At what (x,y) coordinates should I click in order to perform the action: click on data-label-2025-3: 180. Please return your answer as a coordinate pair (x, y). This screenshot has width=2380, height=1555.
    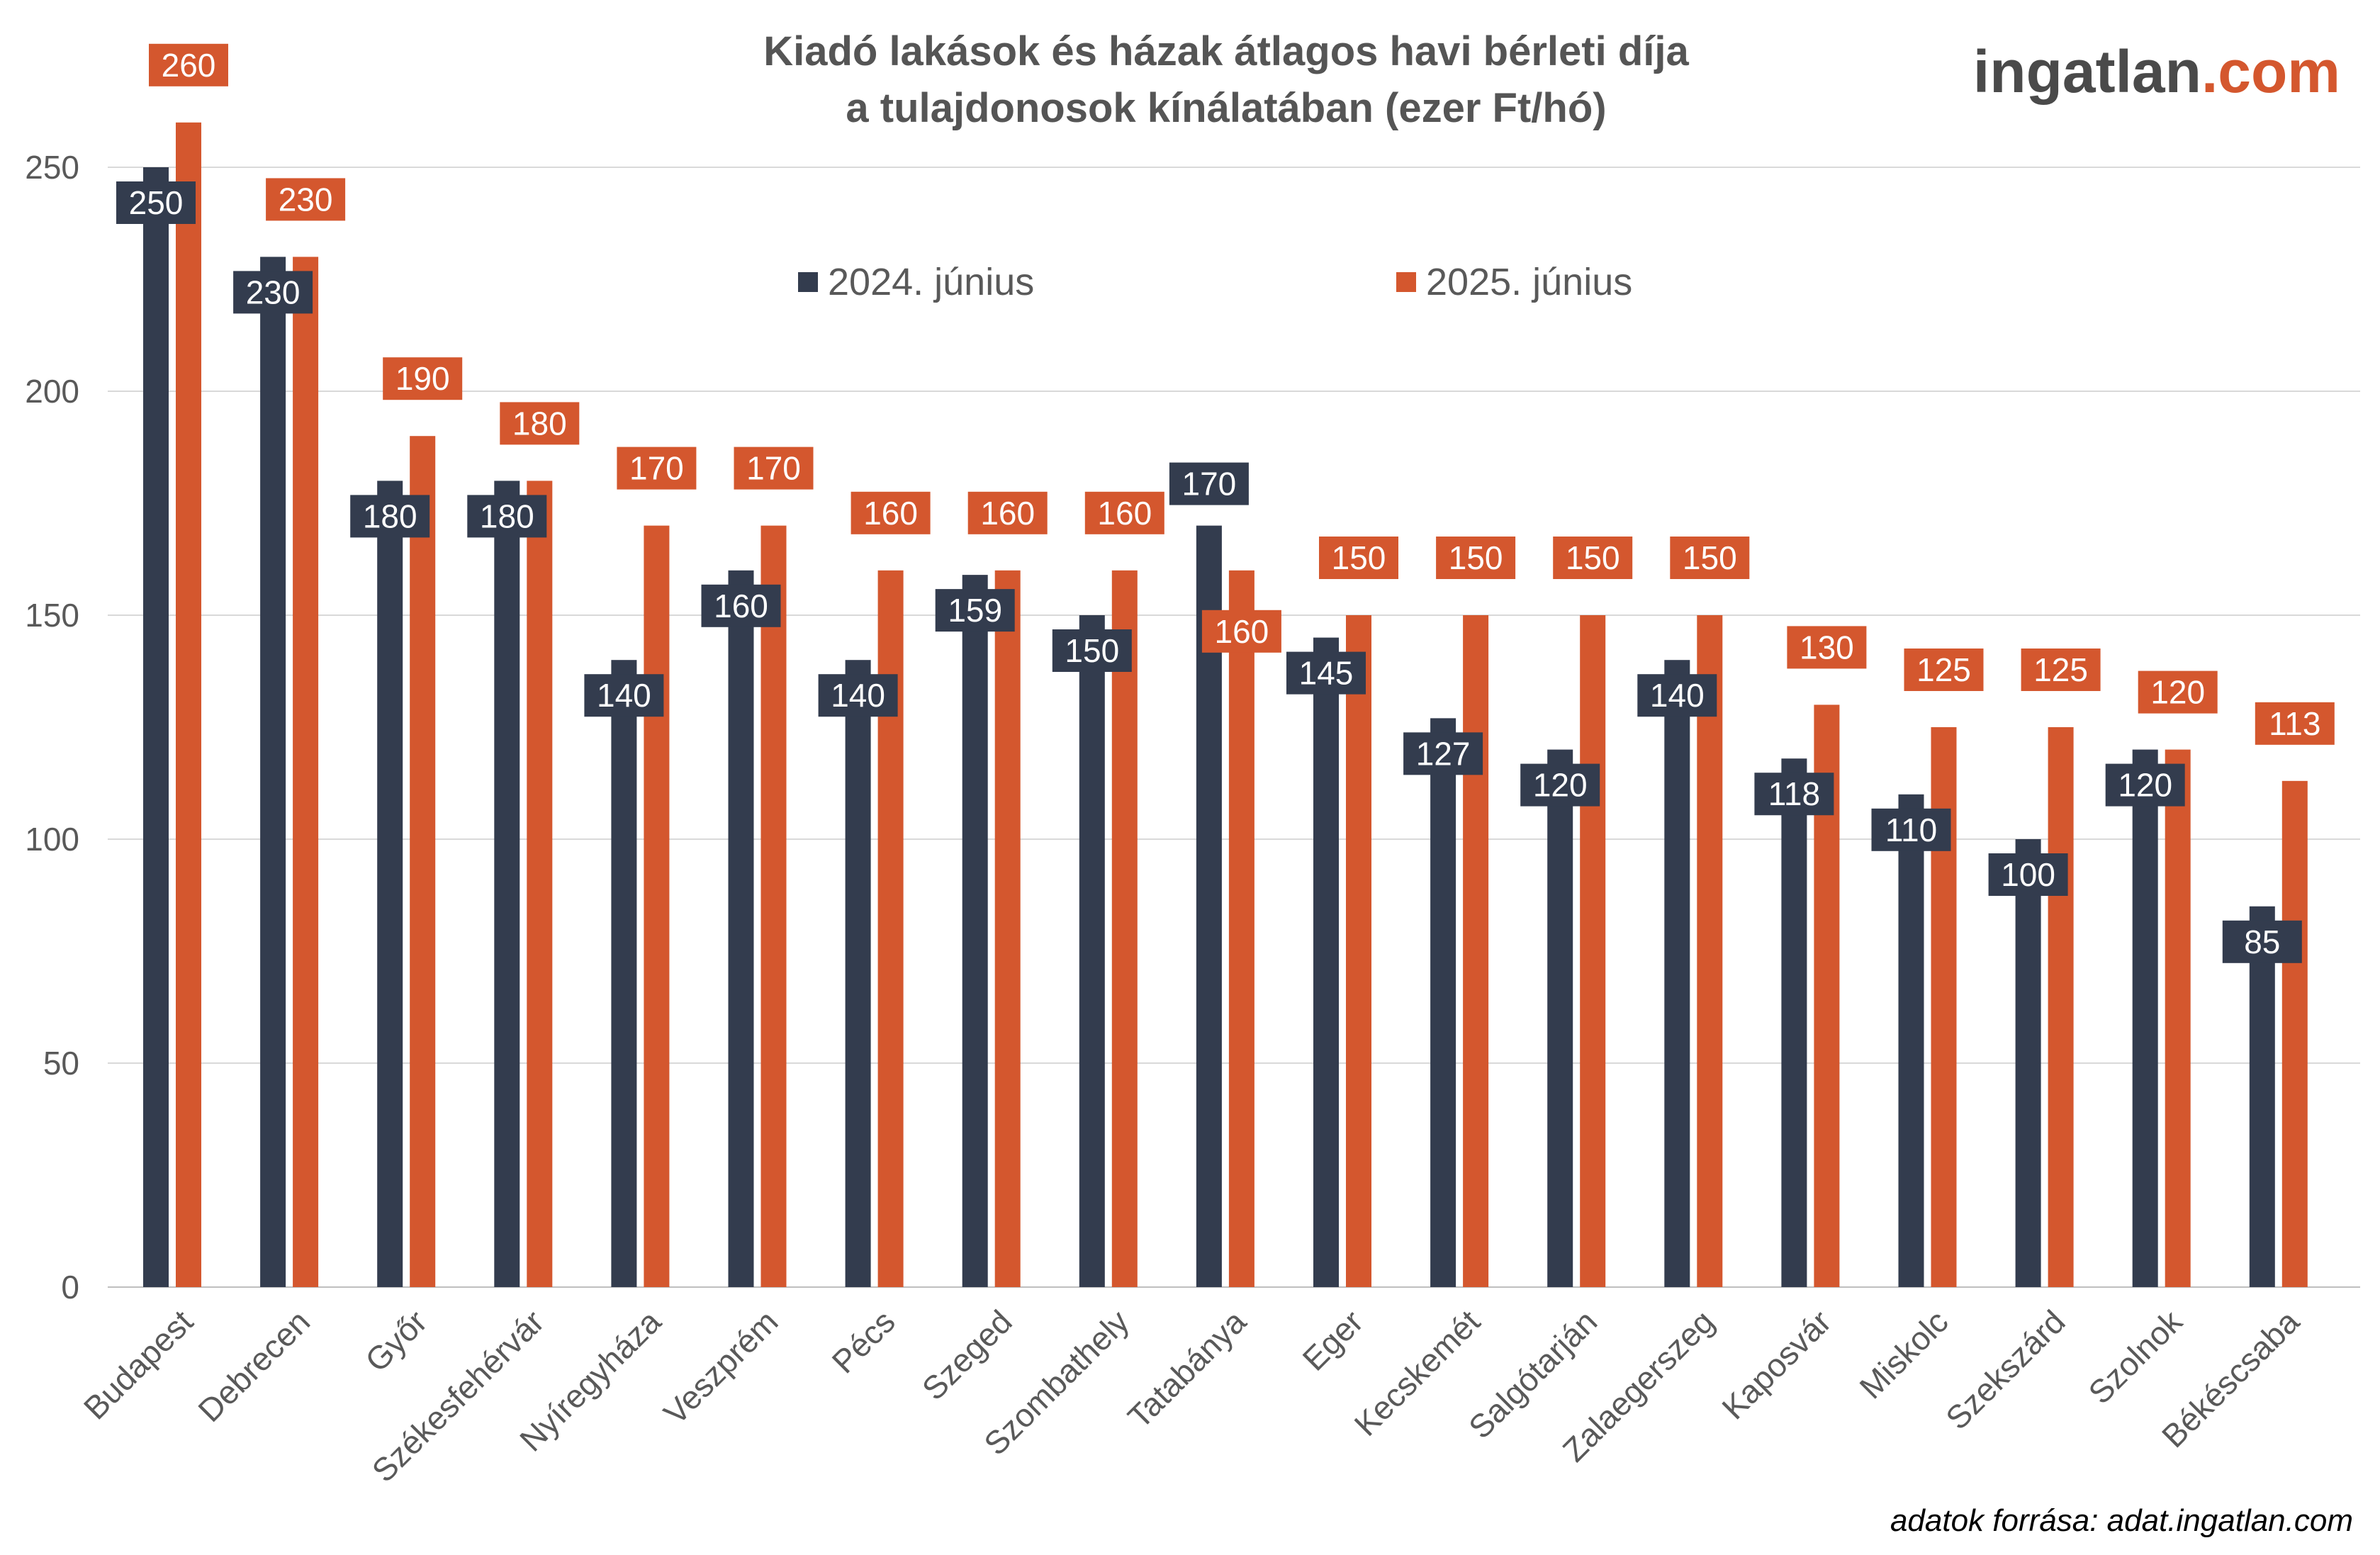
    Looking at the image, I should click on (540, 423).